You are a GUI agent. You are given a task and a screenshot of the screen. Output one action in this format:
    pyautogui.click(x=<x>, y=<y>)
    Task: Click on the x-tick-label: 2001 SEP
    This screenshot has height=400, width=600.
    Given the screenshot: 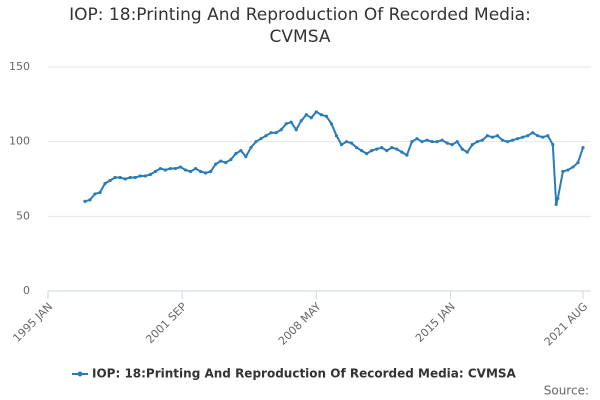 What is the action you would take?
    pyautogui.click(x=166, y=323)
    